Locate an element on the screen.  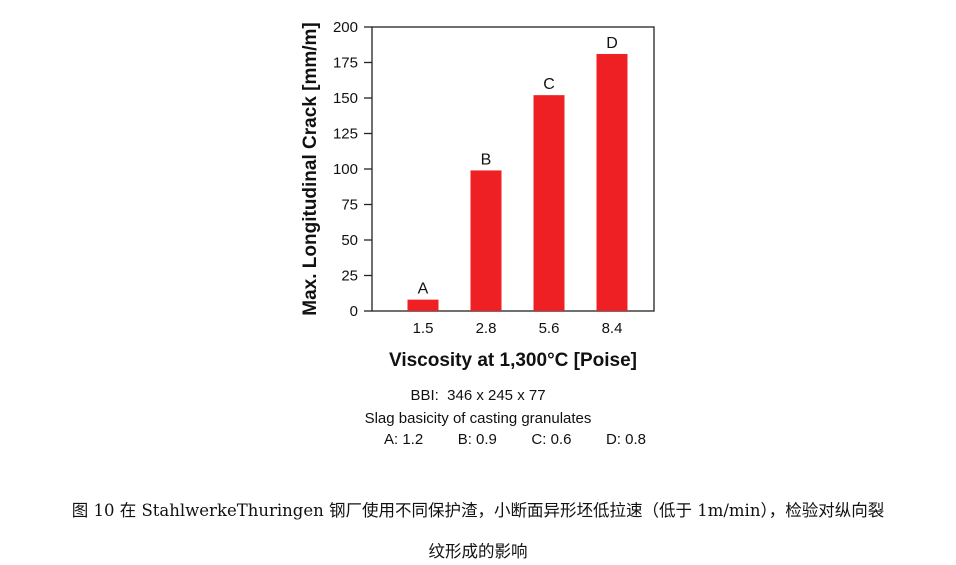
y-axis-title: Max. Longitudinal Crack [mm/m] is located at coordinates (310, 168).